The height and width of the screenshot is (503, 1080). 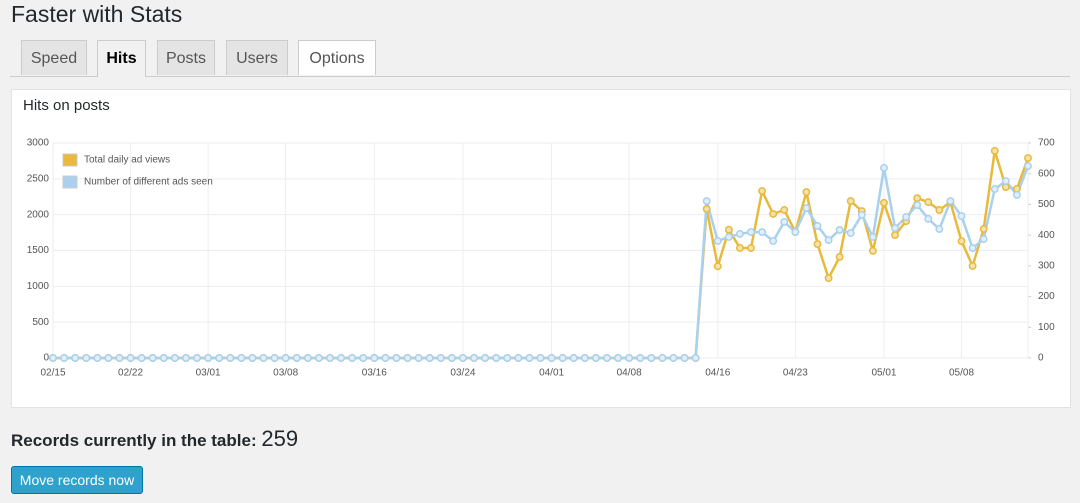 I want to click on tab: Speed, so click(x=54, y=57).